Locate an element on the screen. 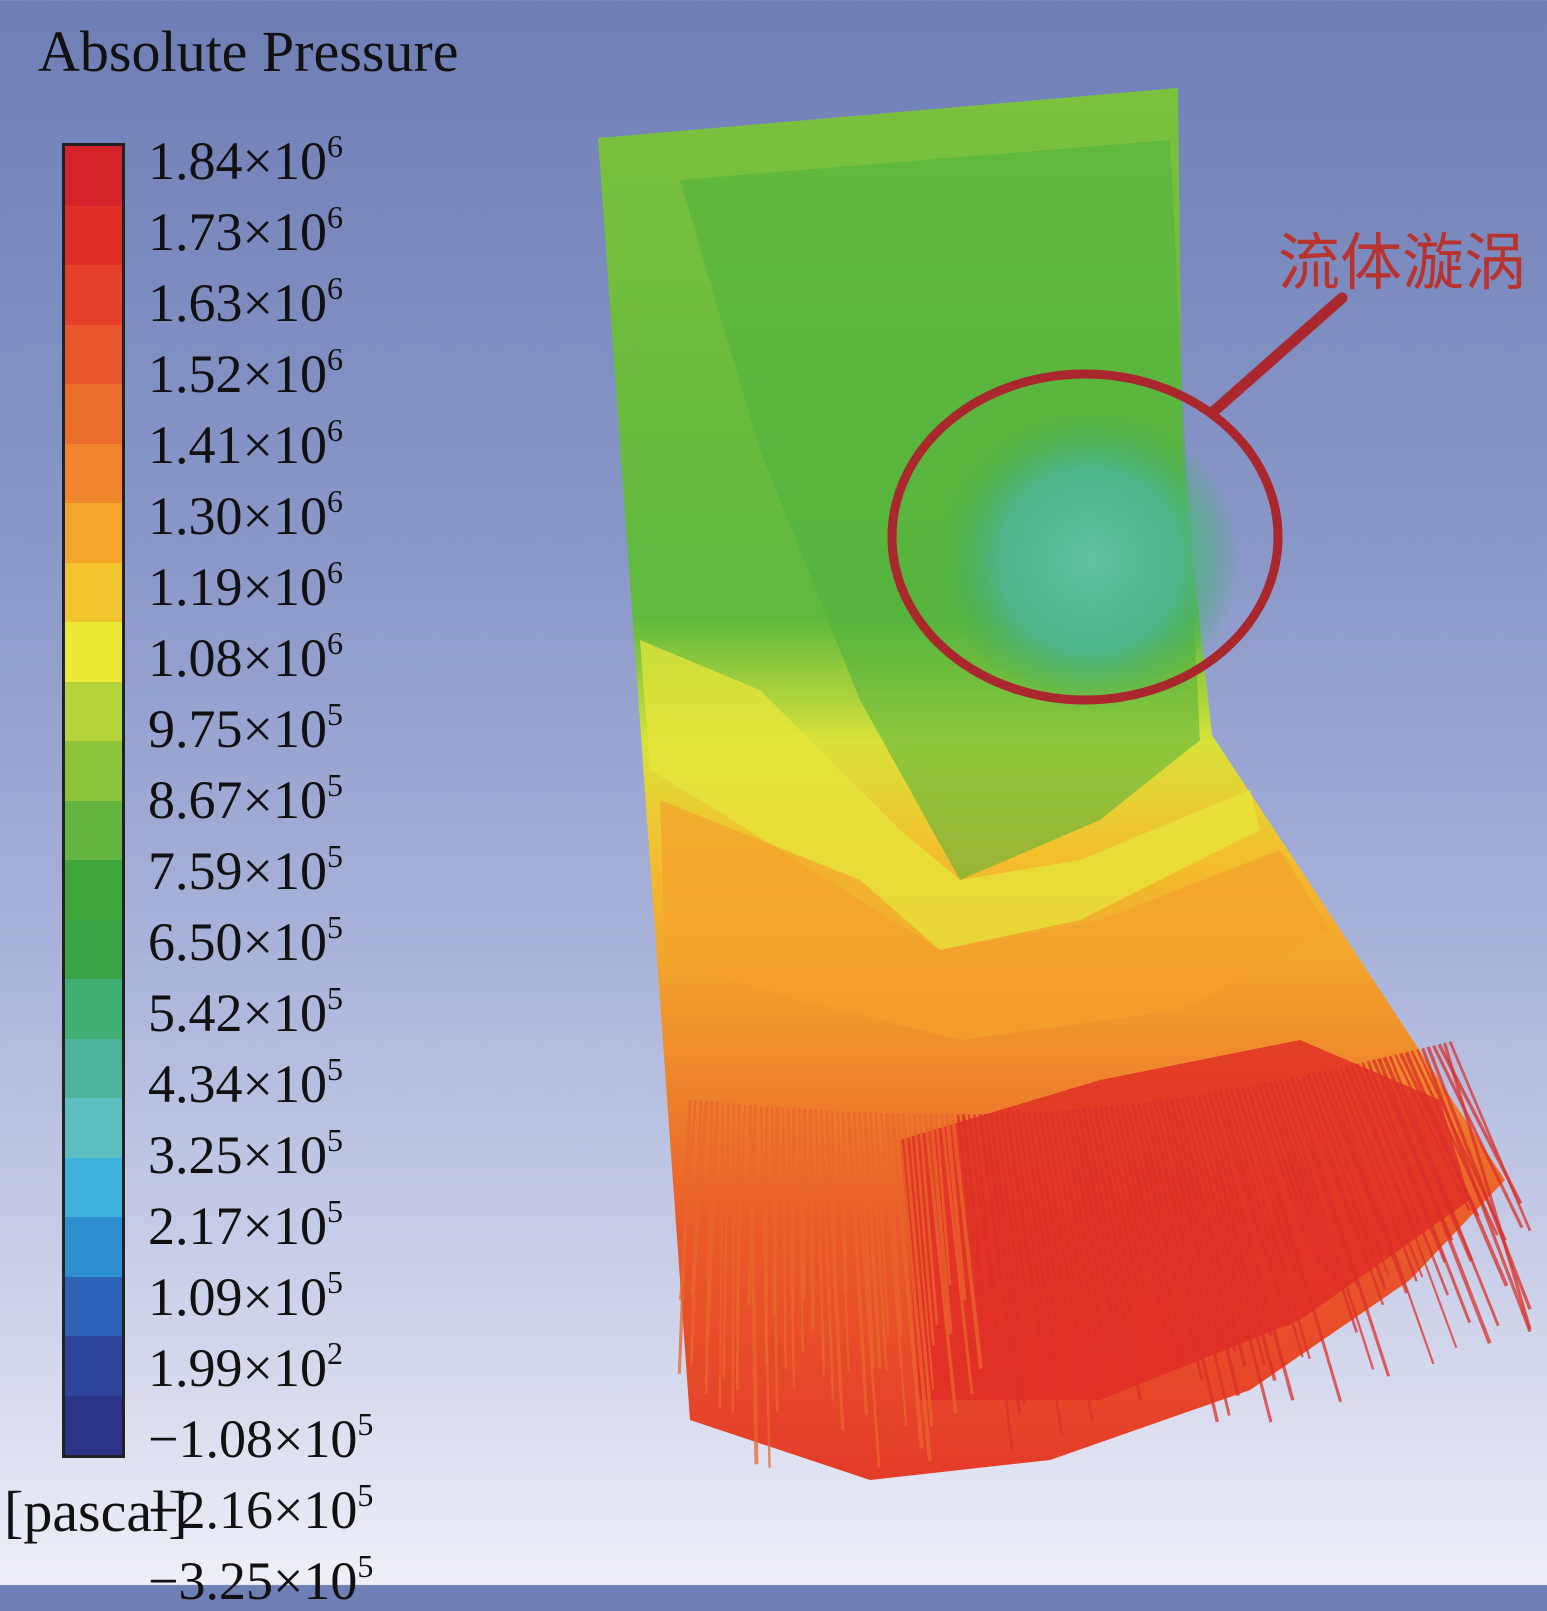  tick-mantissa: 5.42×10 is located at coordinates (237, 1013).